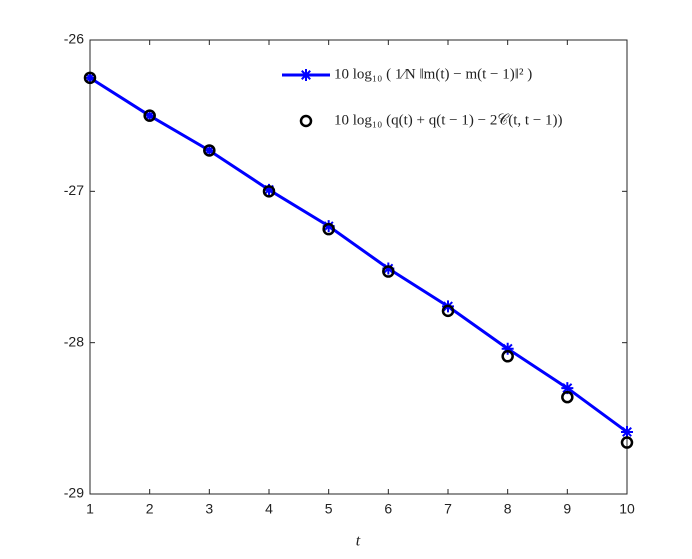 This screenshot has height=559, width=692. Describe the element at coordinates (448, 509) in the screenshot. I see `x-tick-label: 7` at that location.